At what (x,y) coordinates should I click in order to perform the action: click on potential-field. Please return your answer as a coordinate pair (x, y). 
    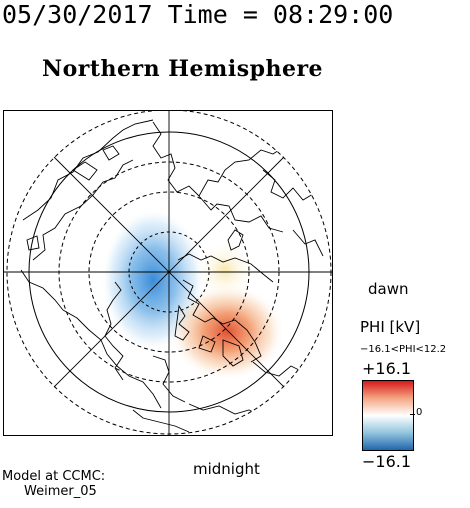
    Looking at the image, I should click on (193, 294).